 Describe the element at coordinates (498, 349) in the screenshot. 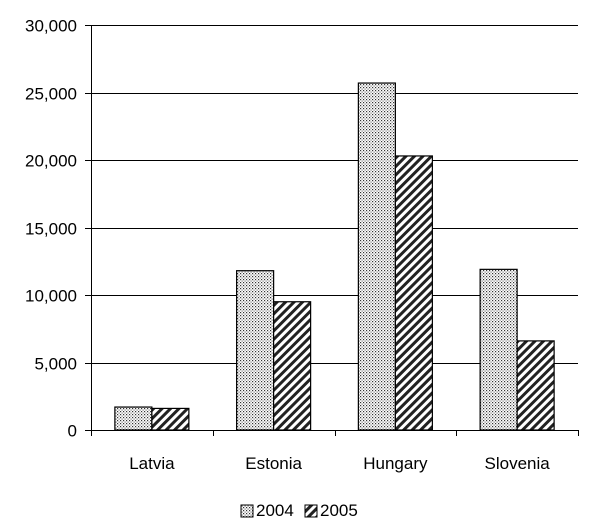

I see `bar-2004-slovenia` at that location.